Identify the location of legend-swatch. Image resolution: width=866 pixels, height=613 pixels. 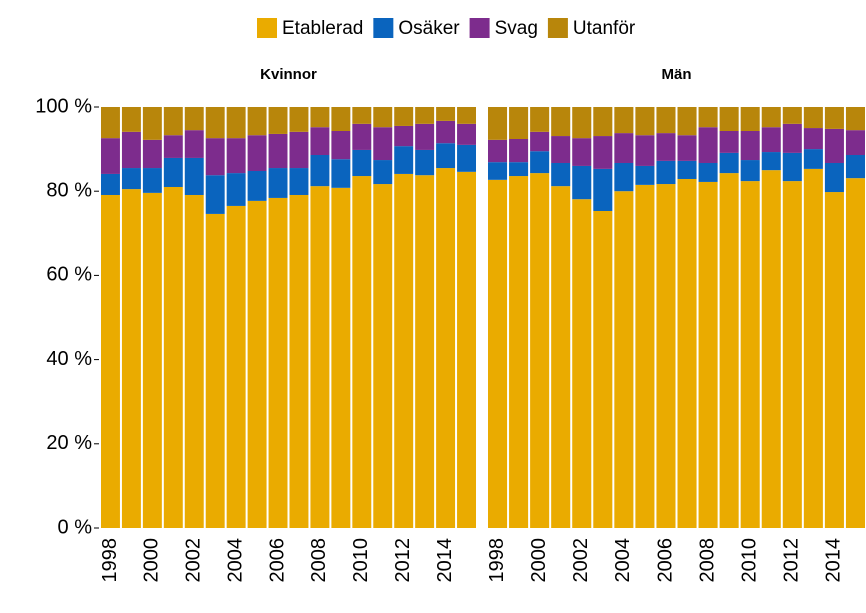
(383, 28).